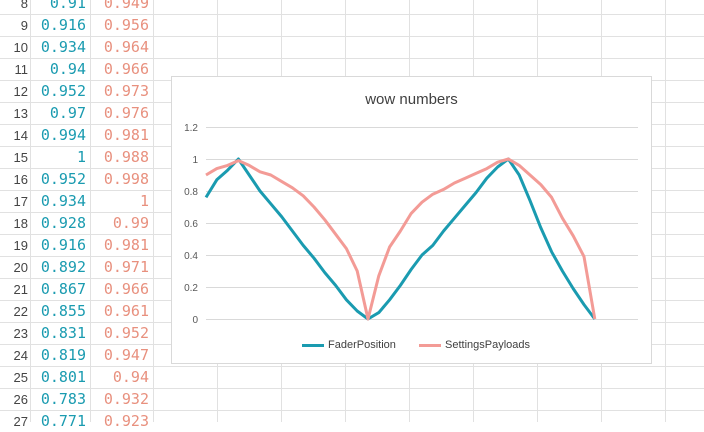  Describe the element at coordinates (195, 160) in the screenshot. I see `y-tick-label: 1` at that location.